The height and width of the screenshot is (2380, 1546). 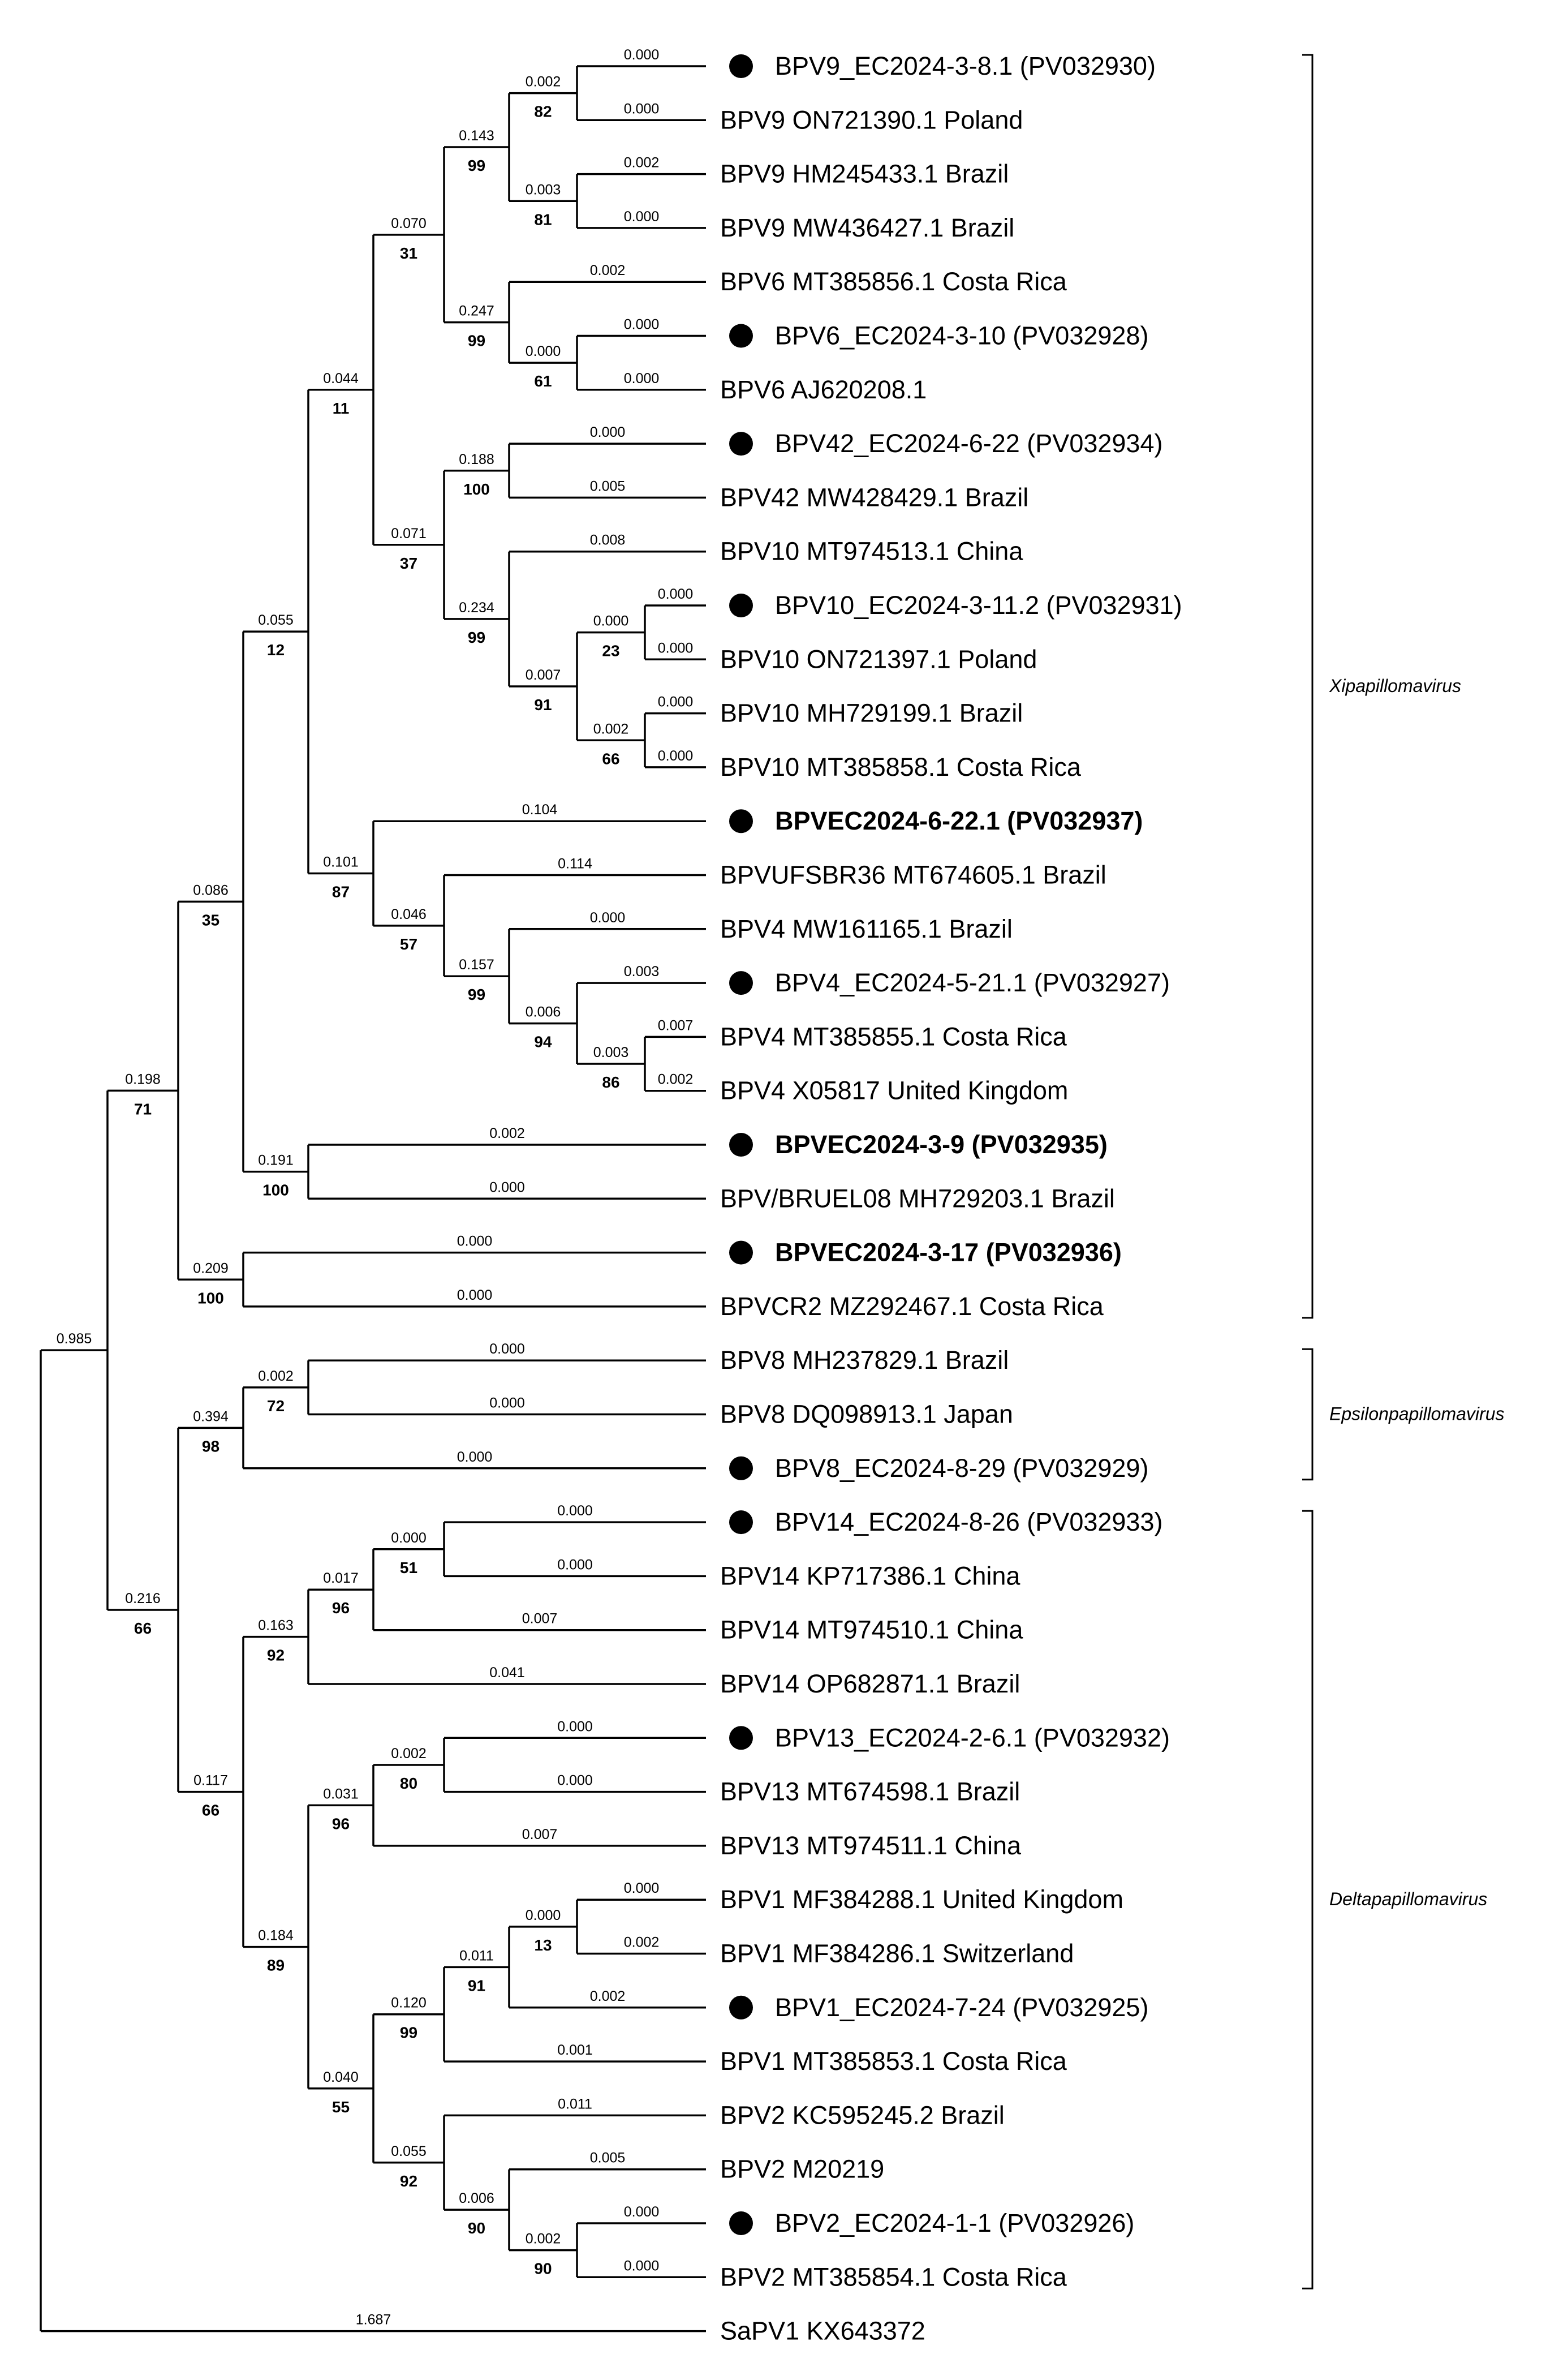 What do you see at coordinates (543, 705) in the screenshot?
I see `bootstrap-value: 91` at bounding box center [543, 705].